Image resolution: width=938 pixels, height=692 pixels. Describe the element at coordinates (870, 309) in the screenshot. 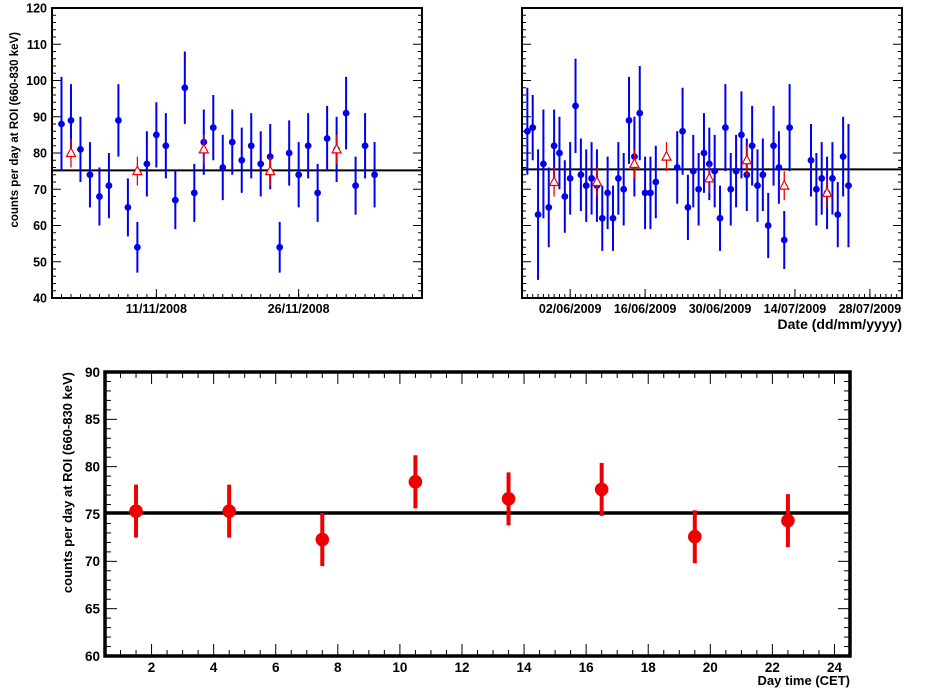

I see `x-tick-label: 28/07/2009` at that location.